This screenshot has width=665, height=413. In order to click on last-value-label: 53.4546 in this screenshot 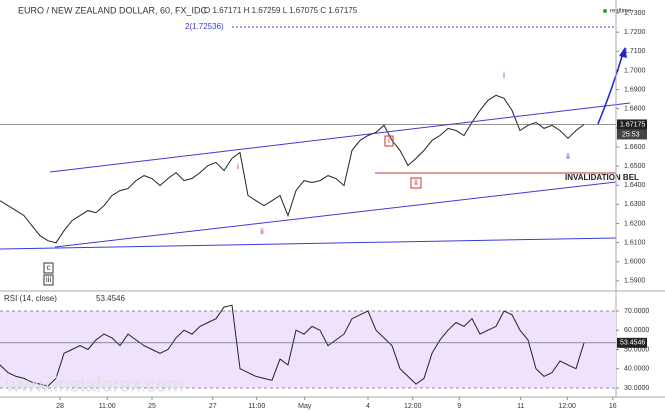, I will do `click(632, 343)`.